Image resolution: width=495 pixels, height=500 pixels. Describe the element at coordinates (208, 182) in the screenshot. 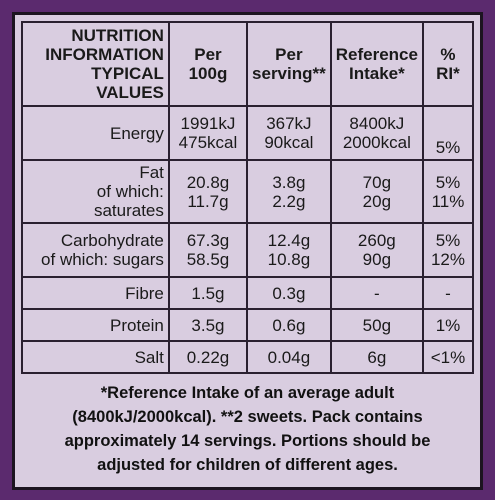

I see `cell-line: 20.8g` at that location.